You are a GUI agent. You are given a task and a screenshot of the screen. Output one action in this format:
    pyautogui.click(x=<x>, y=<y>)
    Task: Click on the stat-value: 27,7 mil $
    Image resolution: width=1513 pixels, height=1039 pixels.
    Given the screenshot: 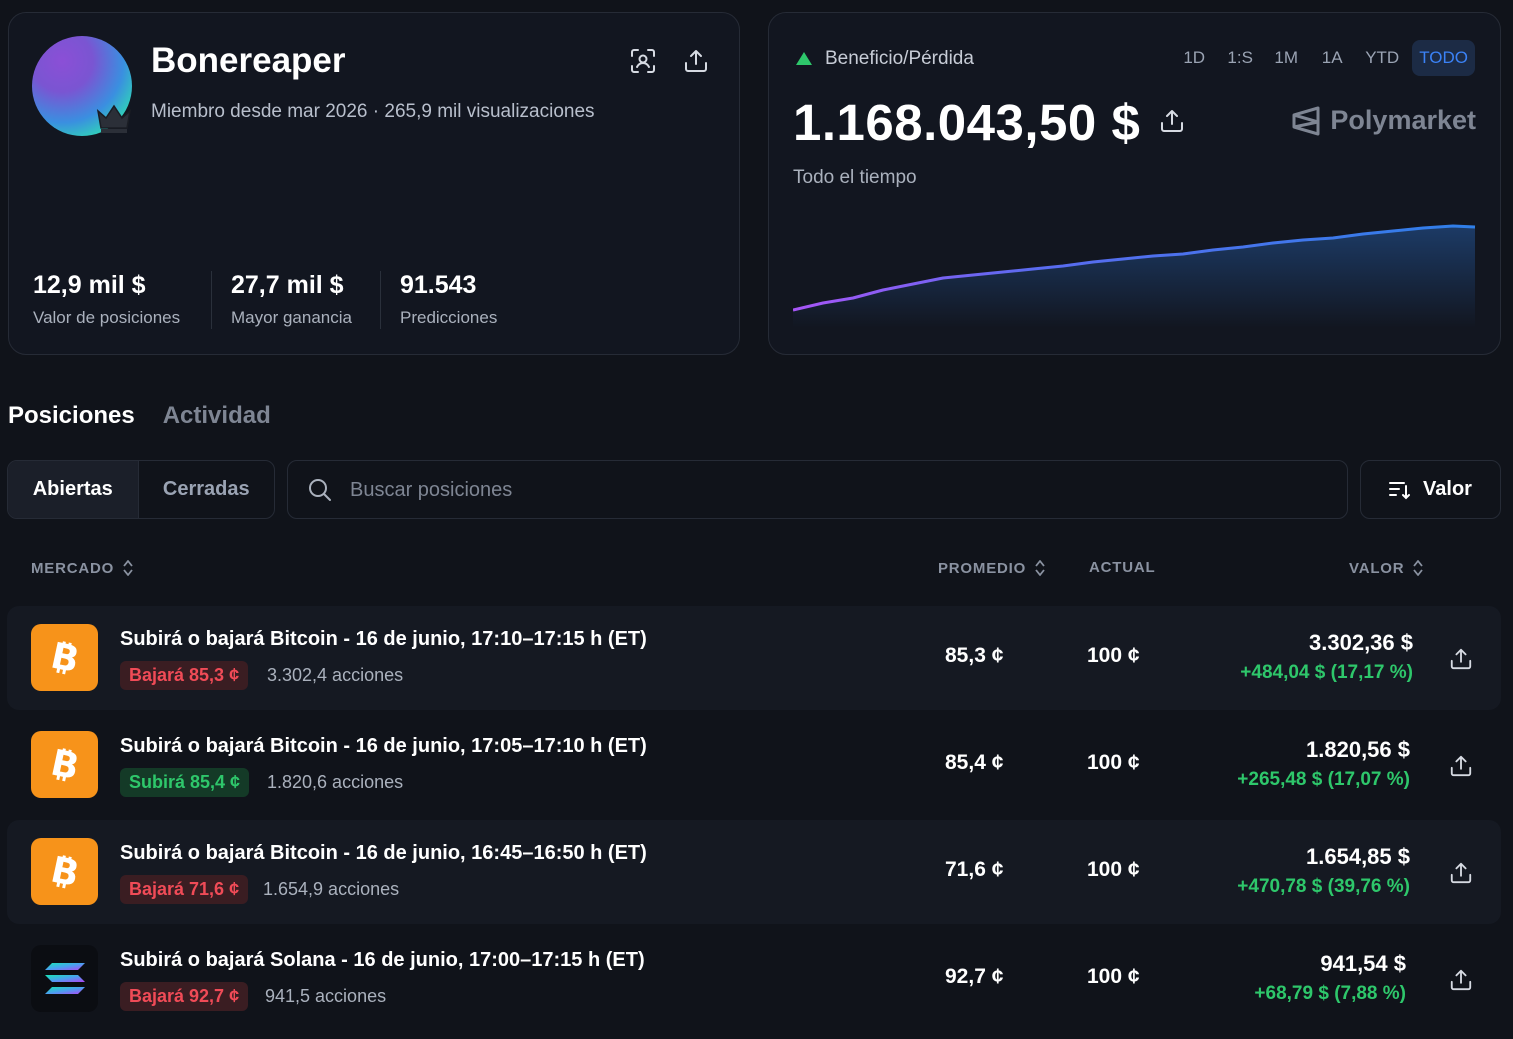 What is the action you would take?
    pyautogui.click(x=287, y=285)
    